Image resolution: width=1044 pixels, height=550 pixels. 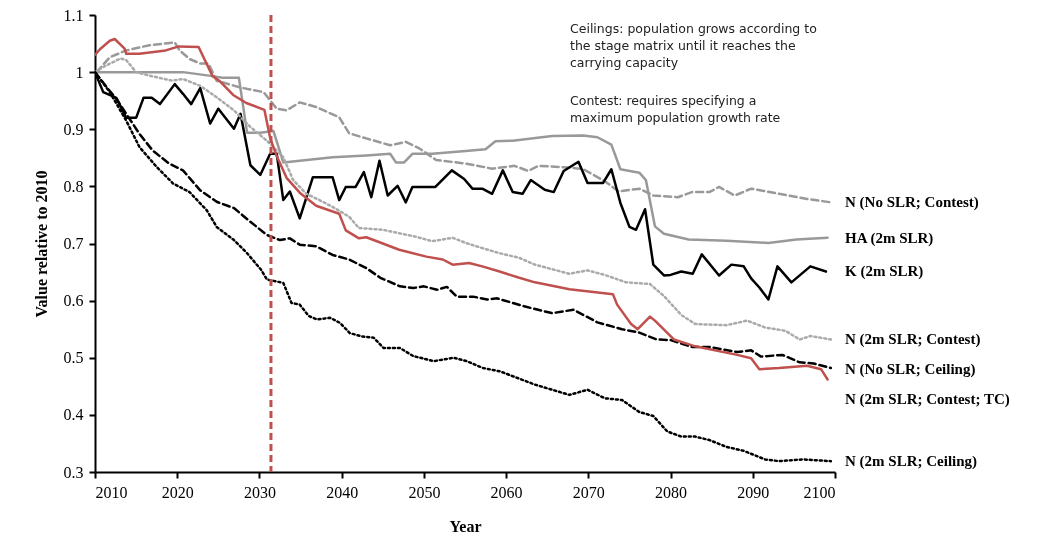 I want to click on x-tick-label: 2100, so click(x=819, y=492).